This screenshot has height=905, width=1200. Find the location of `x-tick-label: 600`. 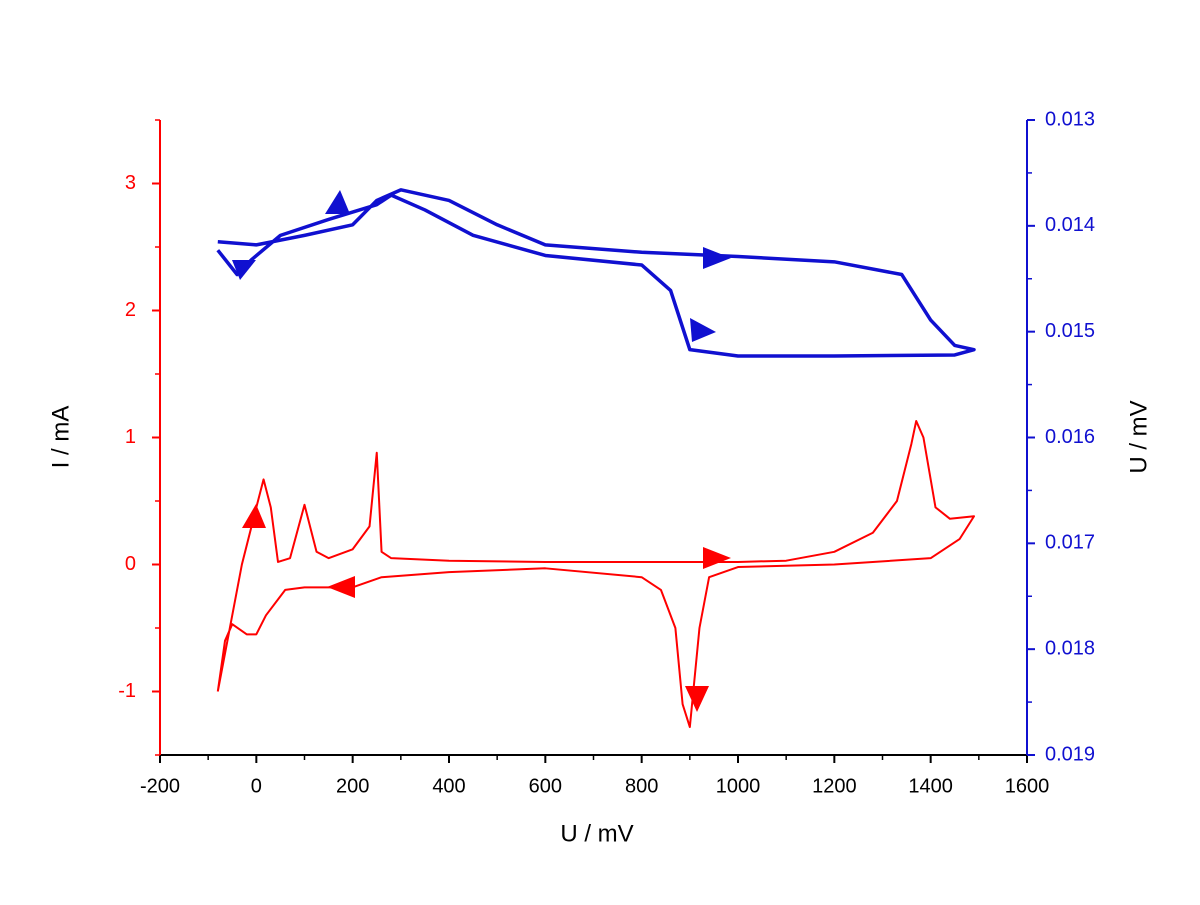

x-tick-label: 600 is located at coordinates (545, 786).